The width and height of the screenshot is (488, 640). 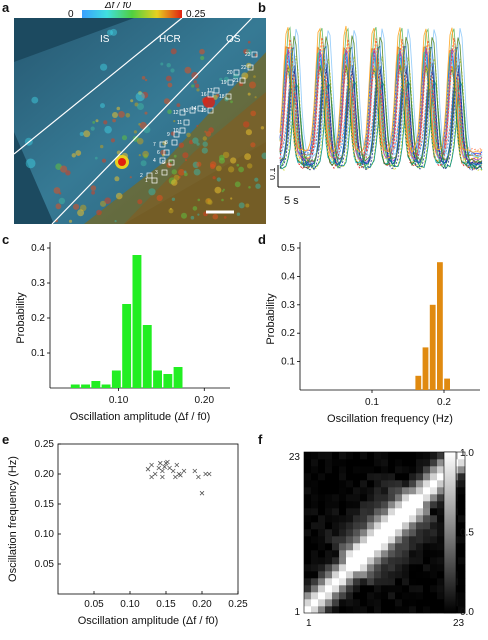 What do you see at coordinates (295, 457) in the screenshot?
I see `y-axis-max: 23` at bounding box center [295, 457].